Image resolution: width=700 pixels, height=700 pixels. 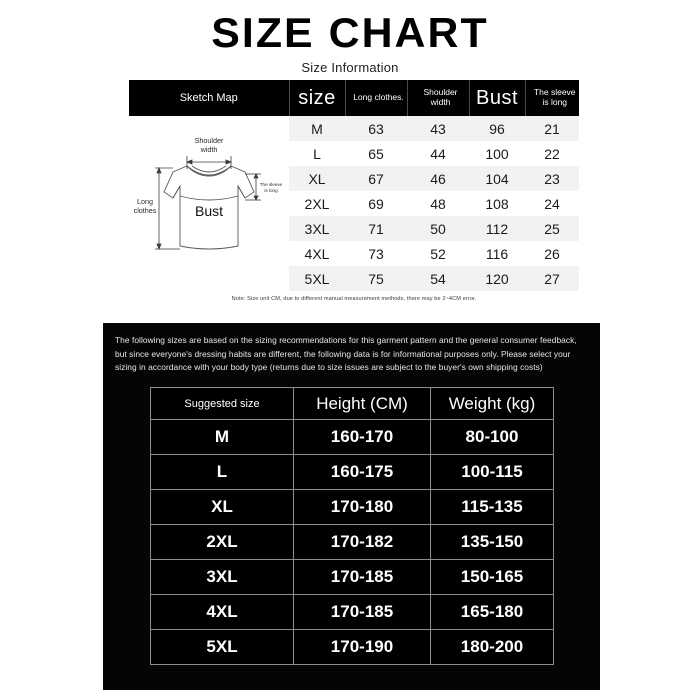 I want to click on title-block: SIZE CHART Size Information, so click(x=350, y=42).